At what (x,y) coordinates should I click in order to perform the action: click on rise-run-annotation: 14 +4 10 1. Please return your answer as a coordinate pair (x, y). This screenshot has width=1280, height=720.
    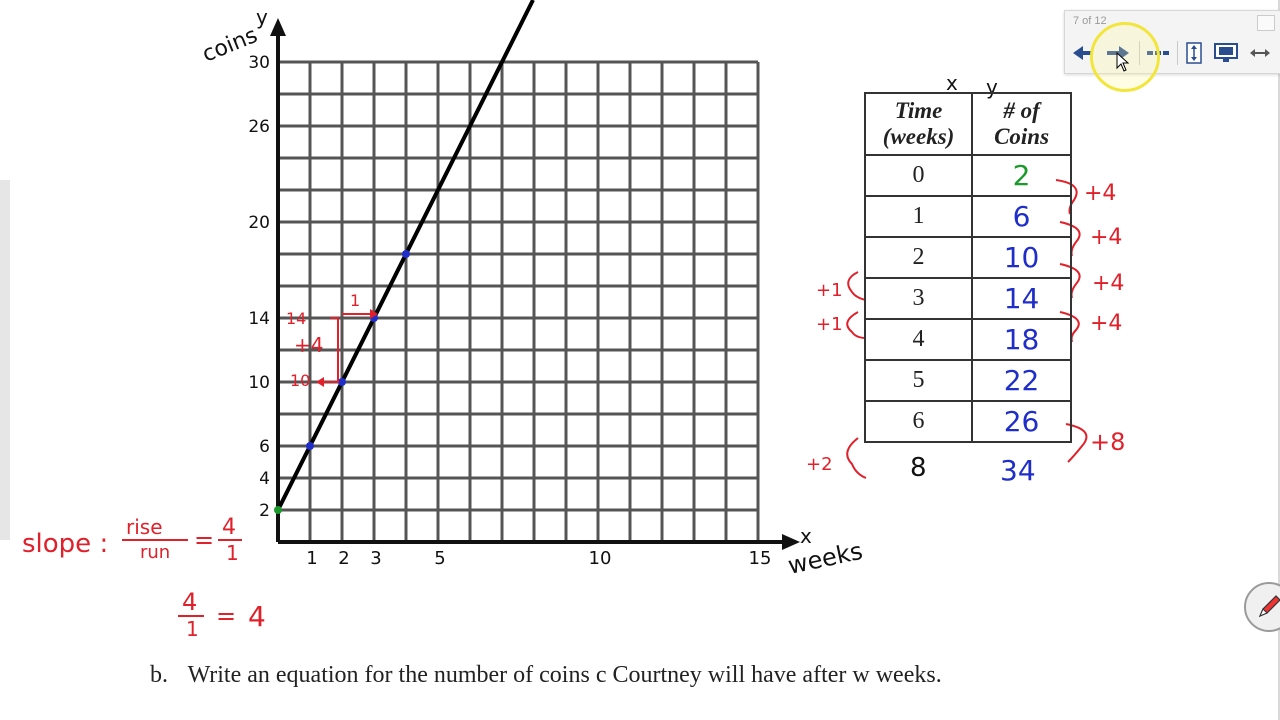
    Looking at the image, I should click on (332, 340).